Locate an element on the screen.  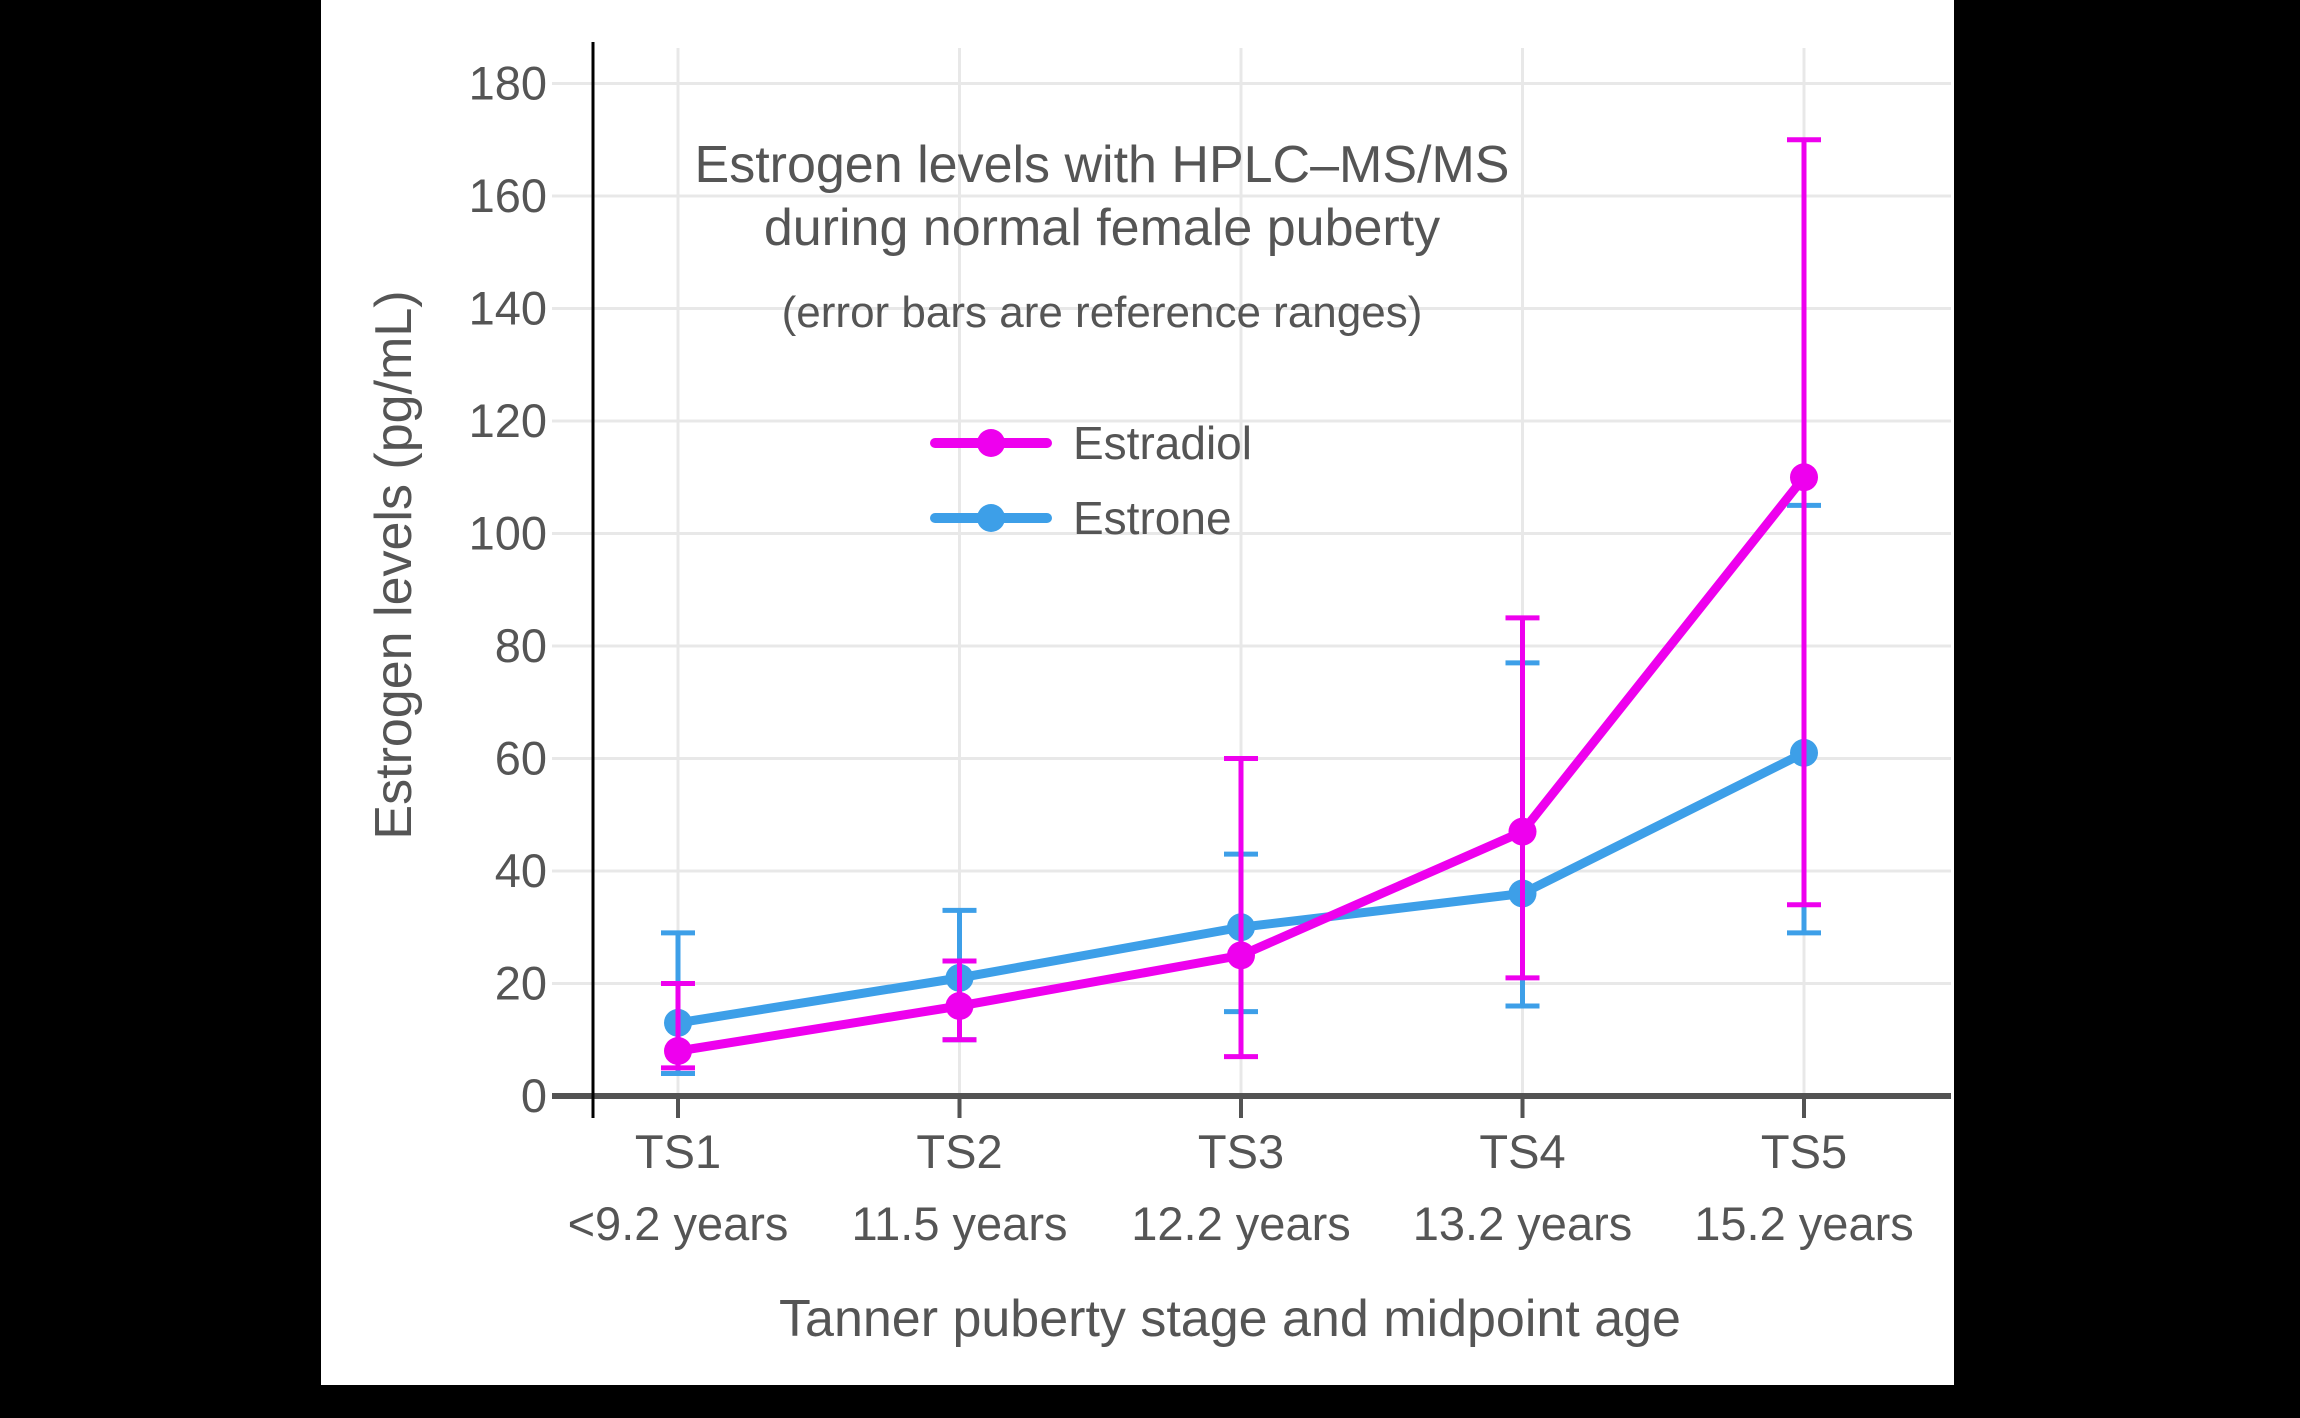
y-tick-label: 20 is located at coordinates (521, 983).